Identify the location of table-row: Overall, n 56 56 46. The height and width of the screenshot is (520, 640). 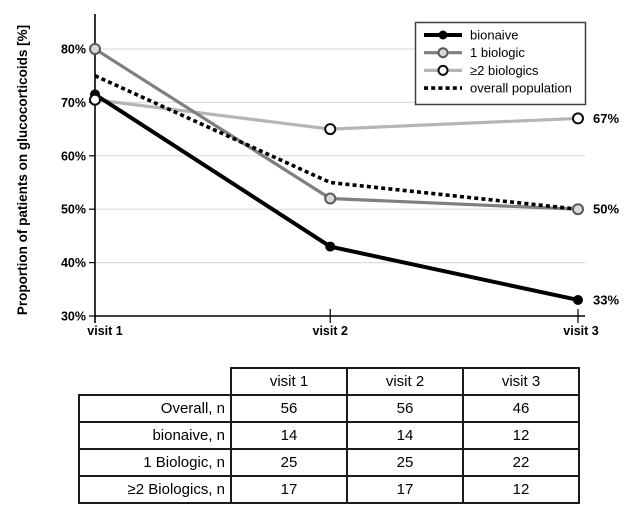
(329, 408).